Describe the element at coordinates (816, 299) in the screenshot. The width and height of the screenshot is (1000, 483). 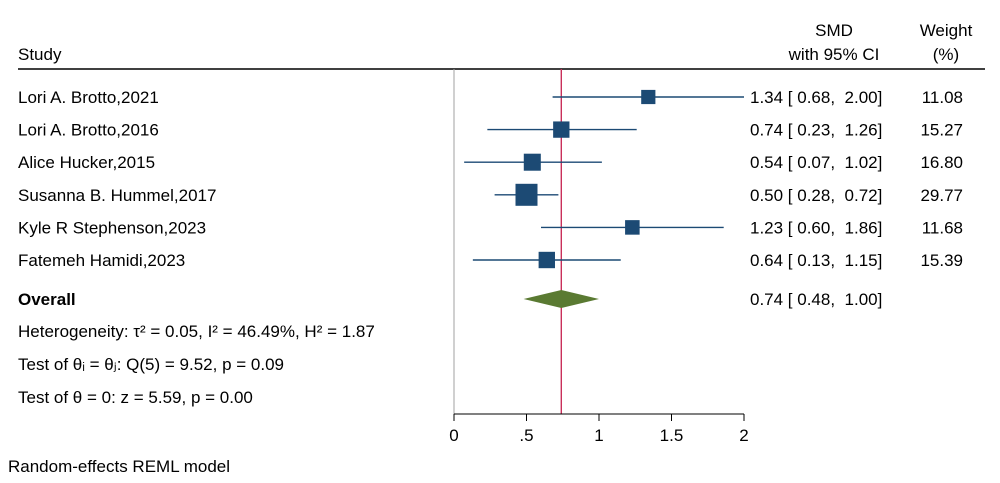
I see `overall-ci-text: 0.74 [ 0.48, 1.00]` at that location.